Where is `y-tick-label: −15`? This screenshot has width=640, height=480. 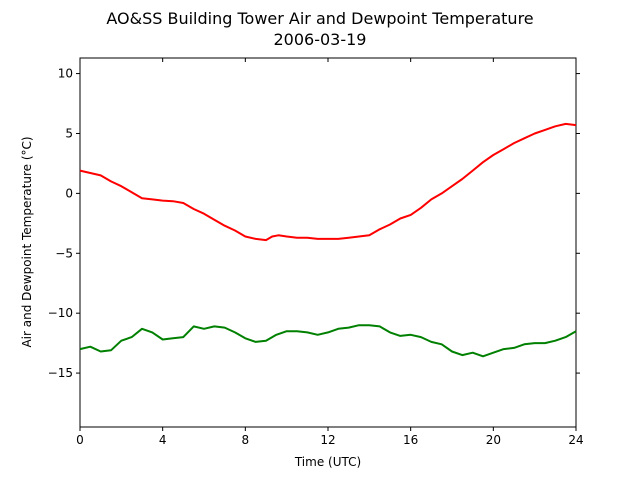 y-tick-label: −15 is located at coordinates (60, 373).